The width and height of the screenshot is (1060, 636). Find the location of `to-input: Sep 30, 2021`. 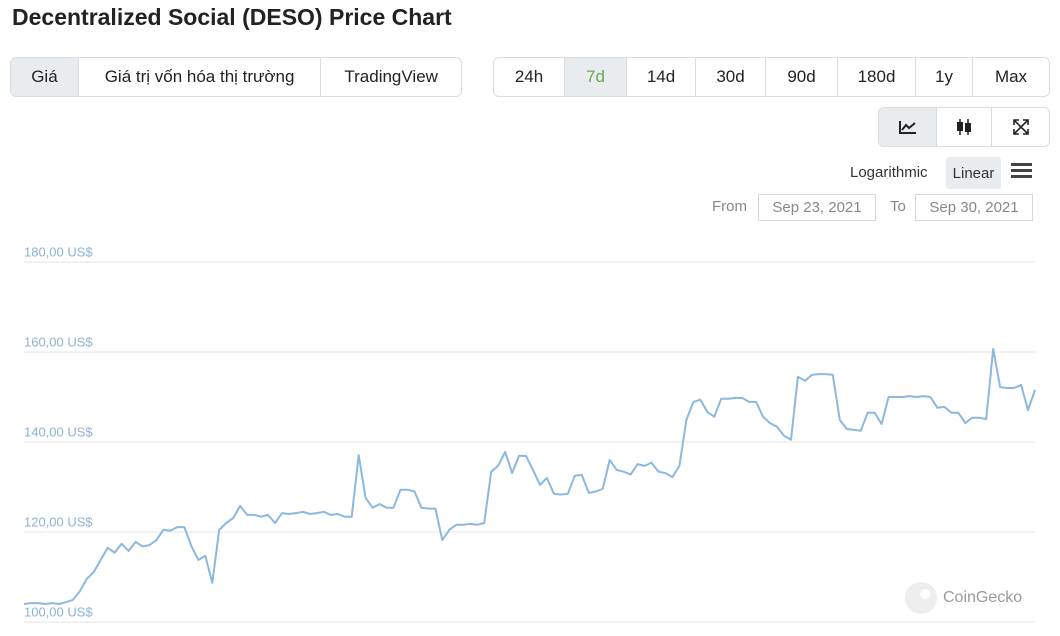

to-input: Sep 30, 2021 is located at coordinates (974, 207).